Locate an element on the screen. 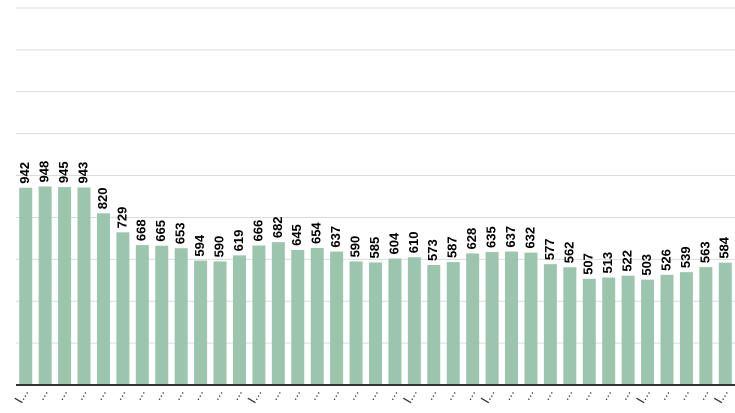 The image size is (735, 413). value-label: 942 is located at coordinates (24, 173).